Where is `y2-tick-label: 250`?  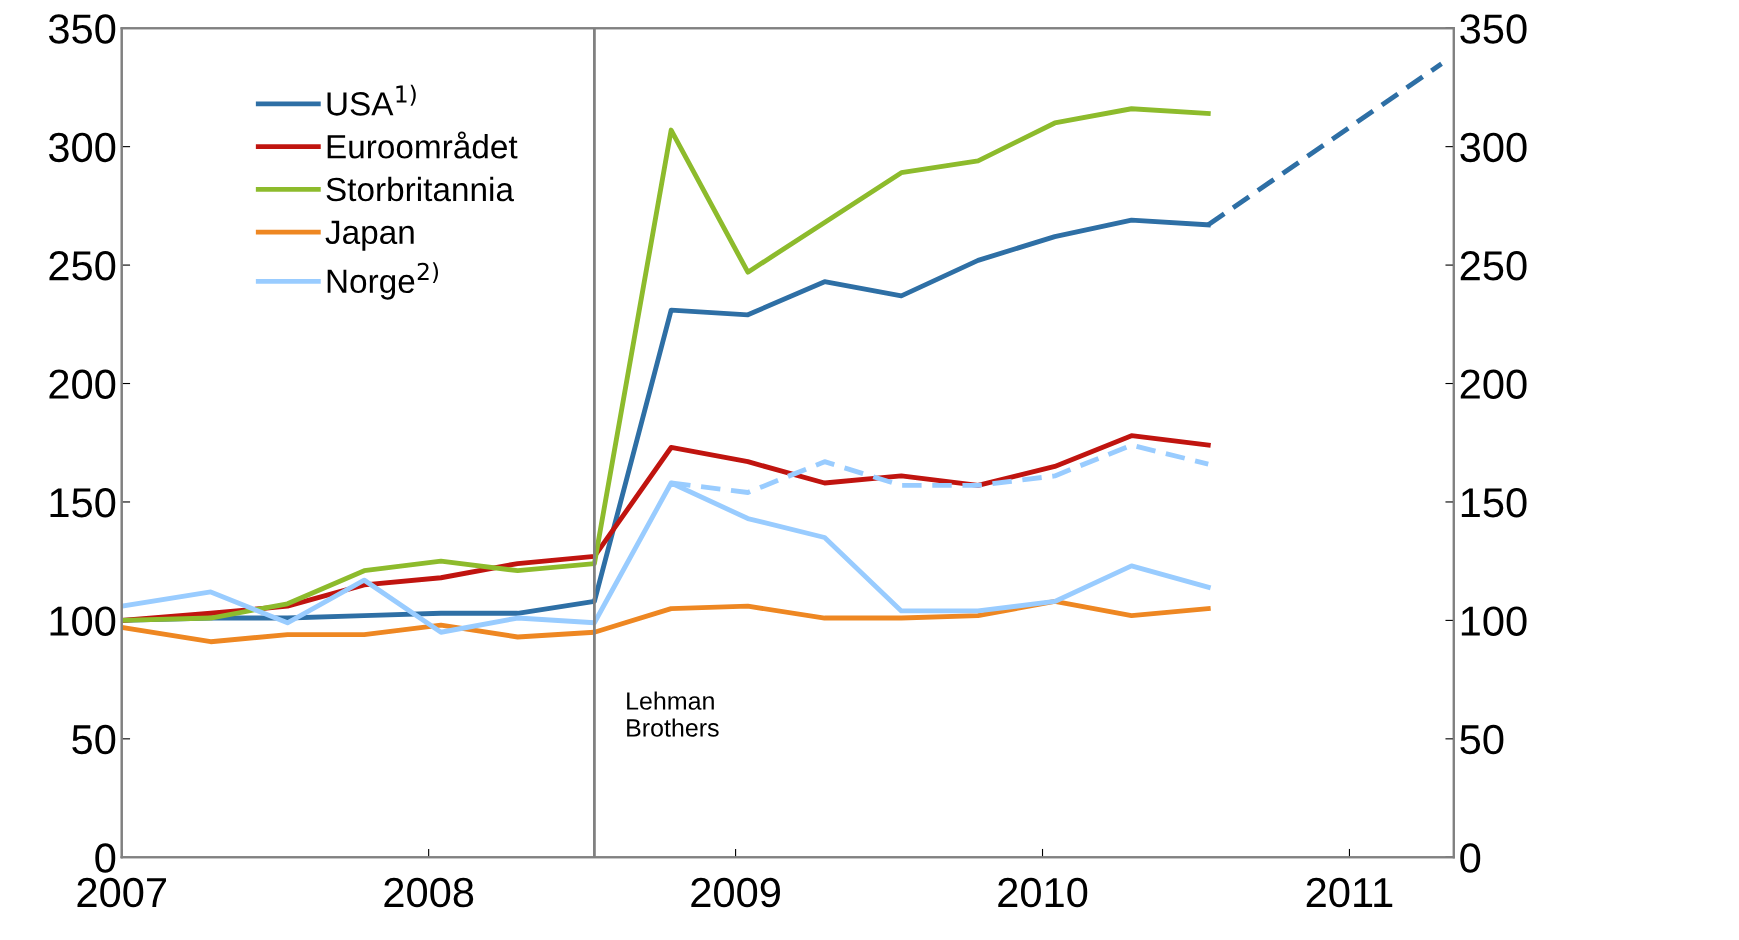
y2-tick-label: 250 is located at coordinates (1493, 266).